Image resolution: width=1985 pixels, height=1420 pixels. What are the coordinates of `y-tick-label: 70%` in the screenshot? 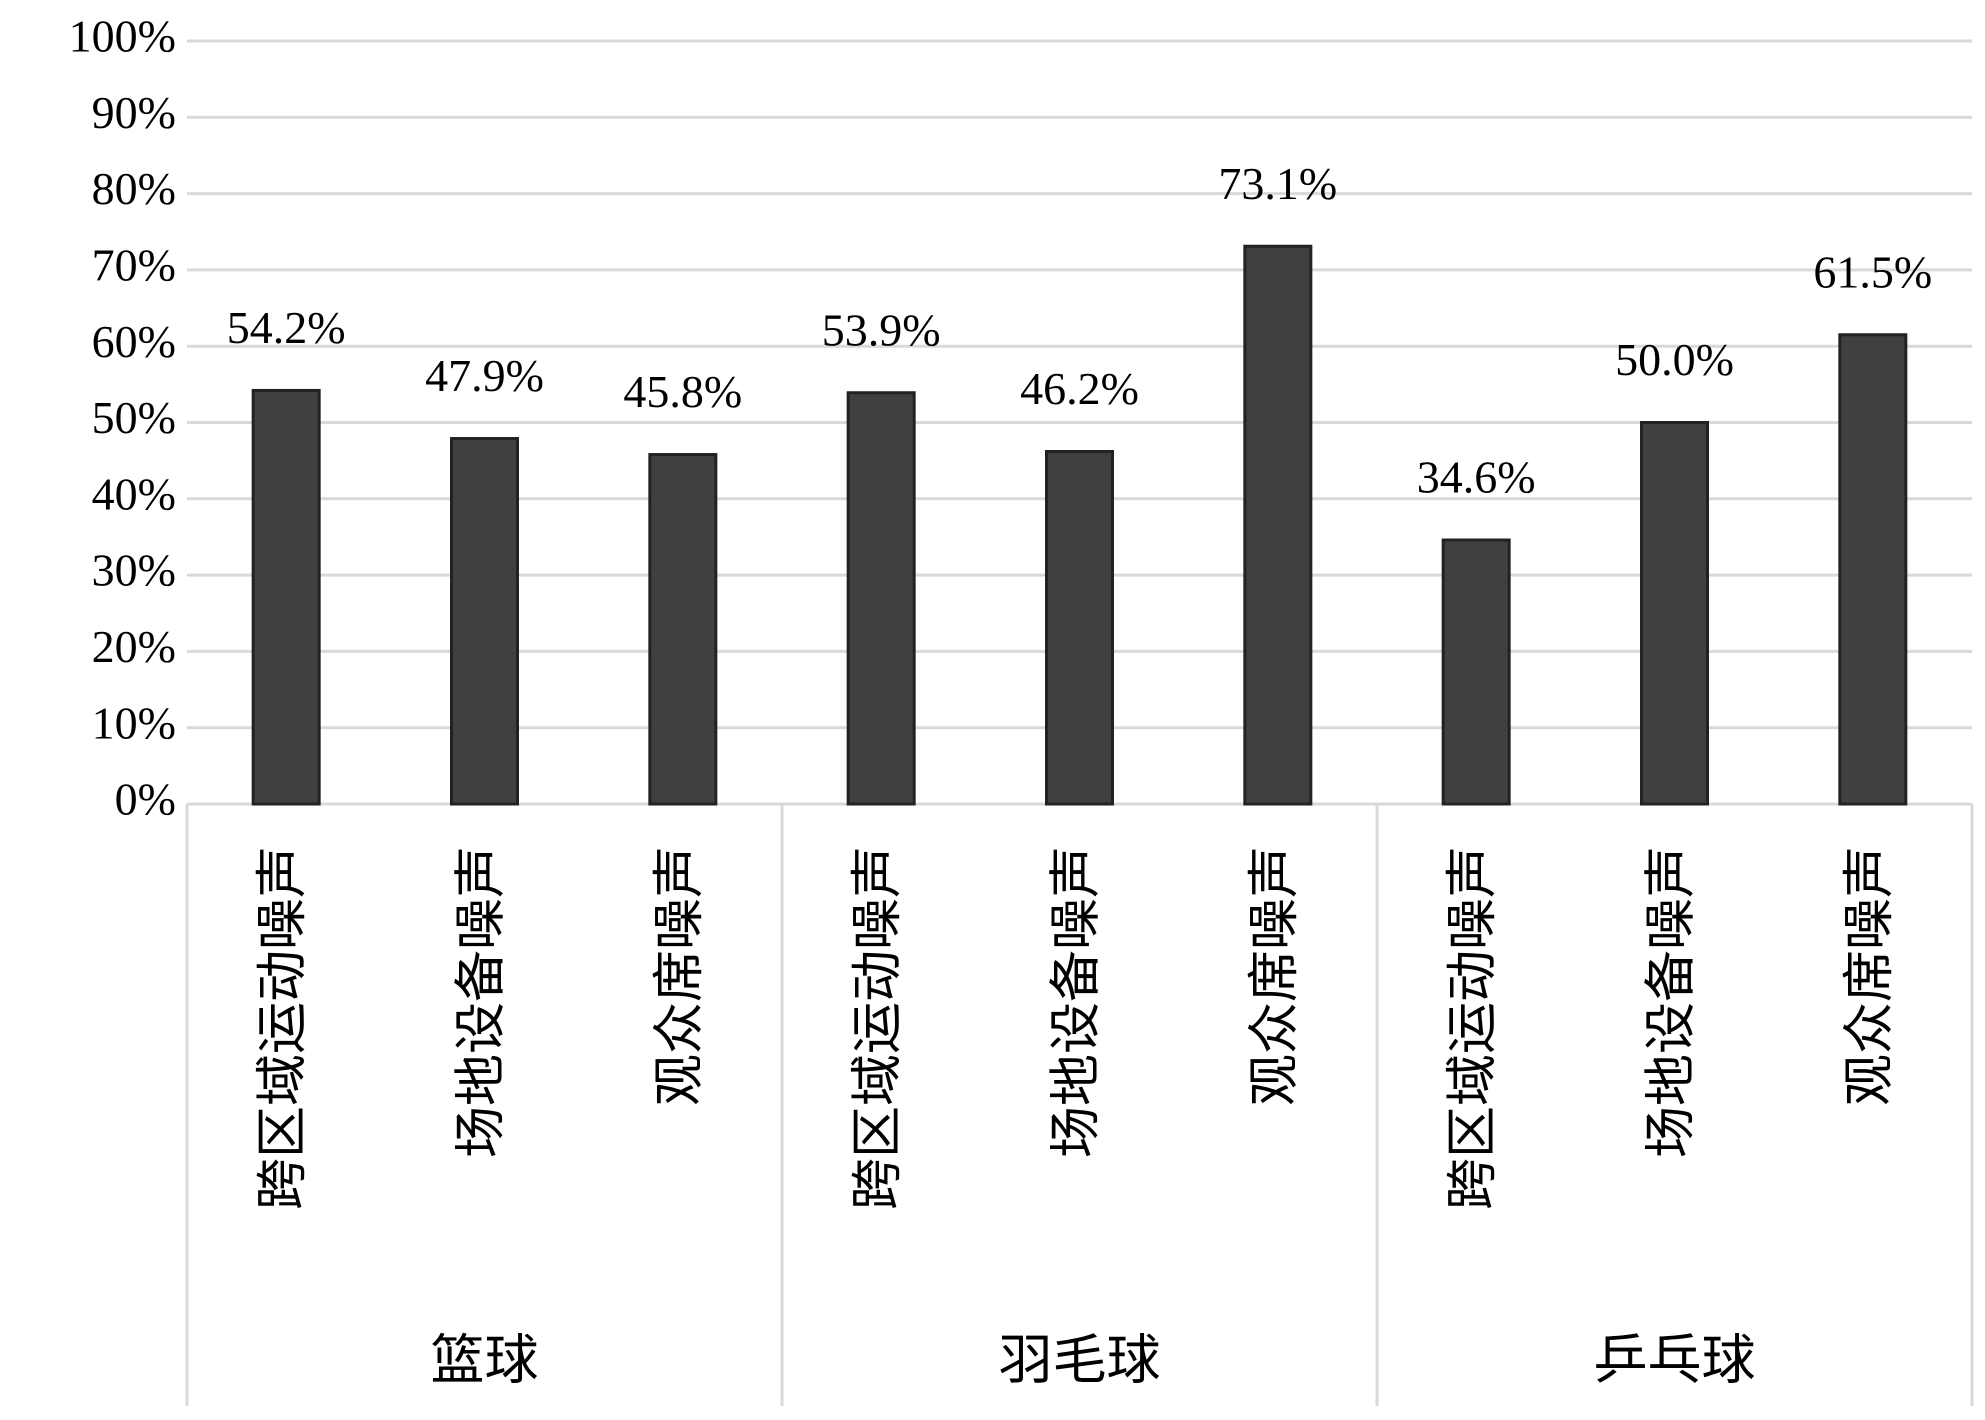 It's located at (134, 264).